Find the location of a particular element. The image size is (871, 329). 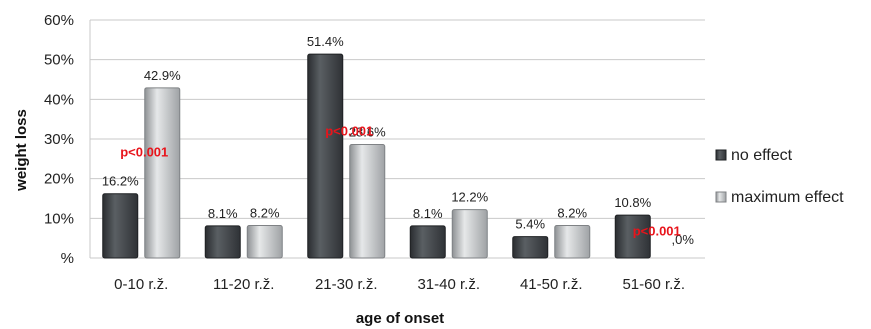

data-label: 28.6% is located at coordinates (367, 132).